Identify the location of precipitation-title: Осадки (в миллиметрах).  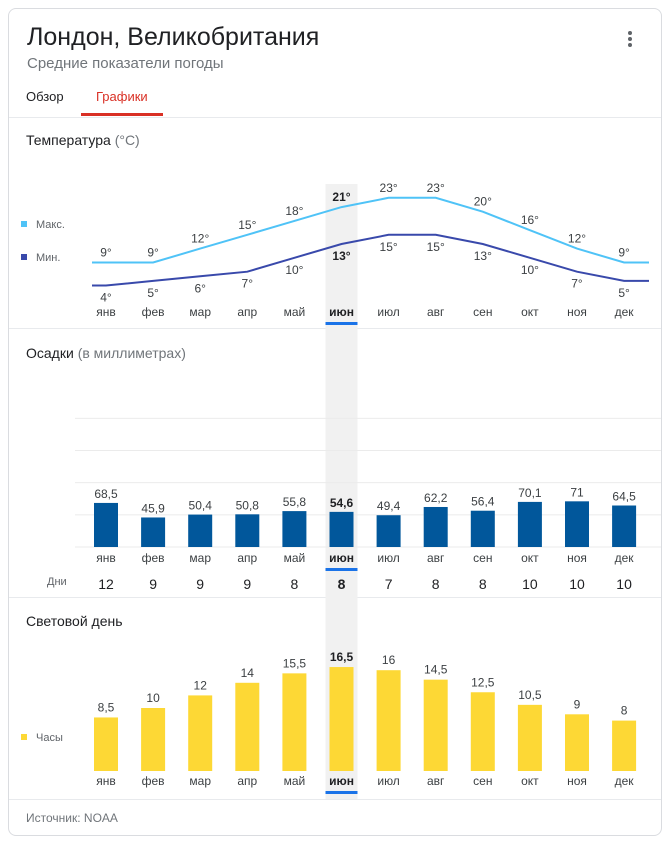
(106, 353).